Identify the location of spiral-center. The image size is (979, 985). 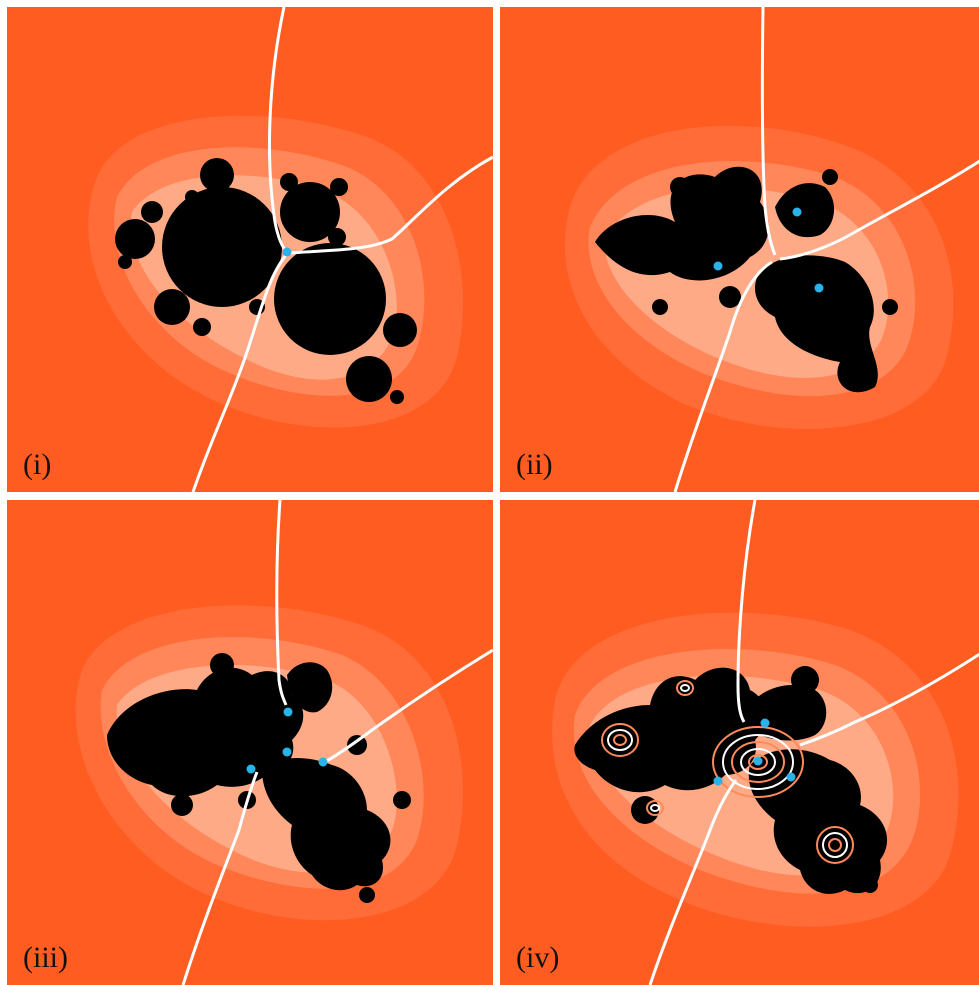
(758, 762).